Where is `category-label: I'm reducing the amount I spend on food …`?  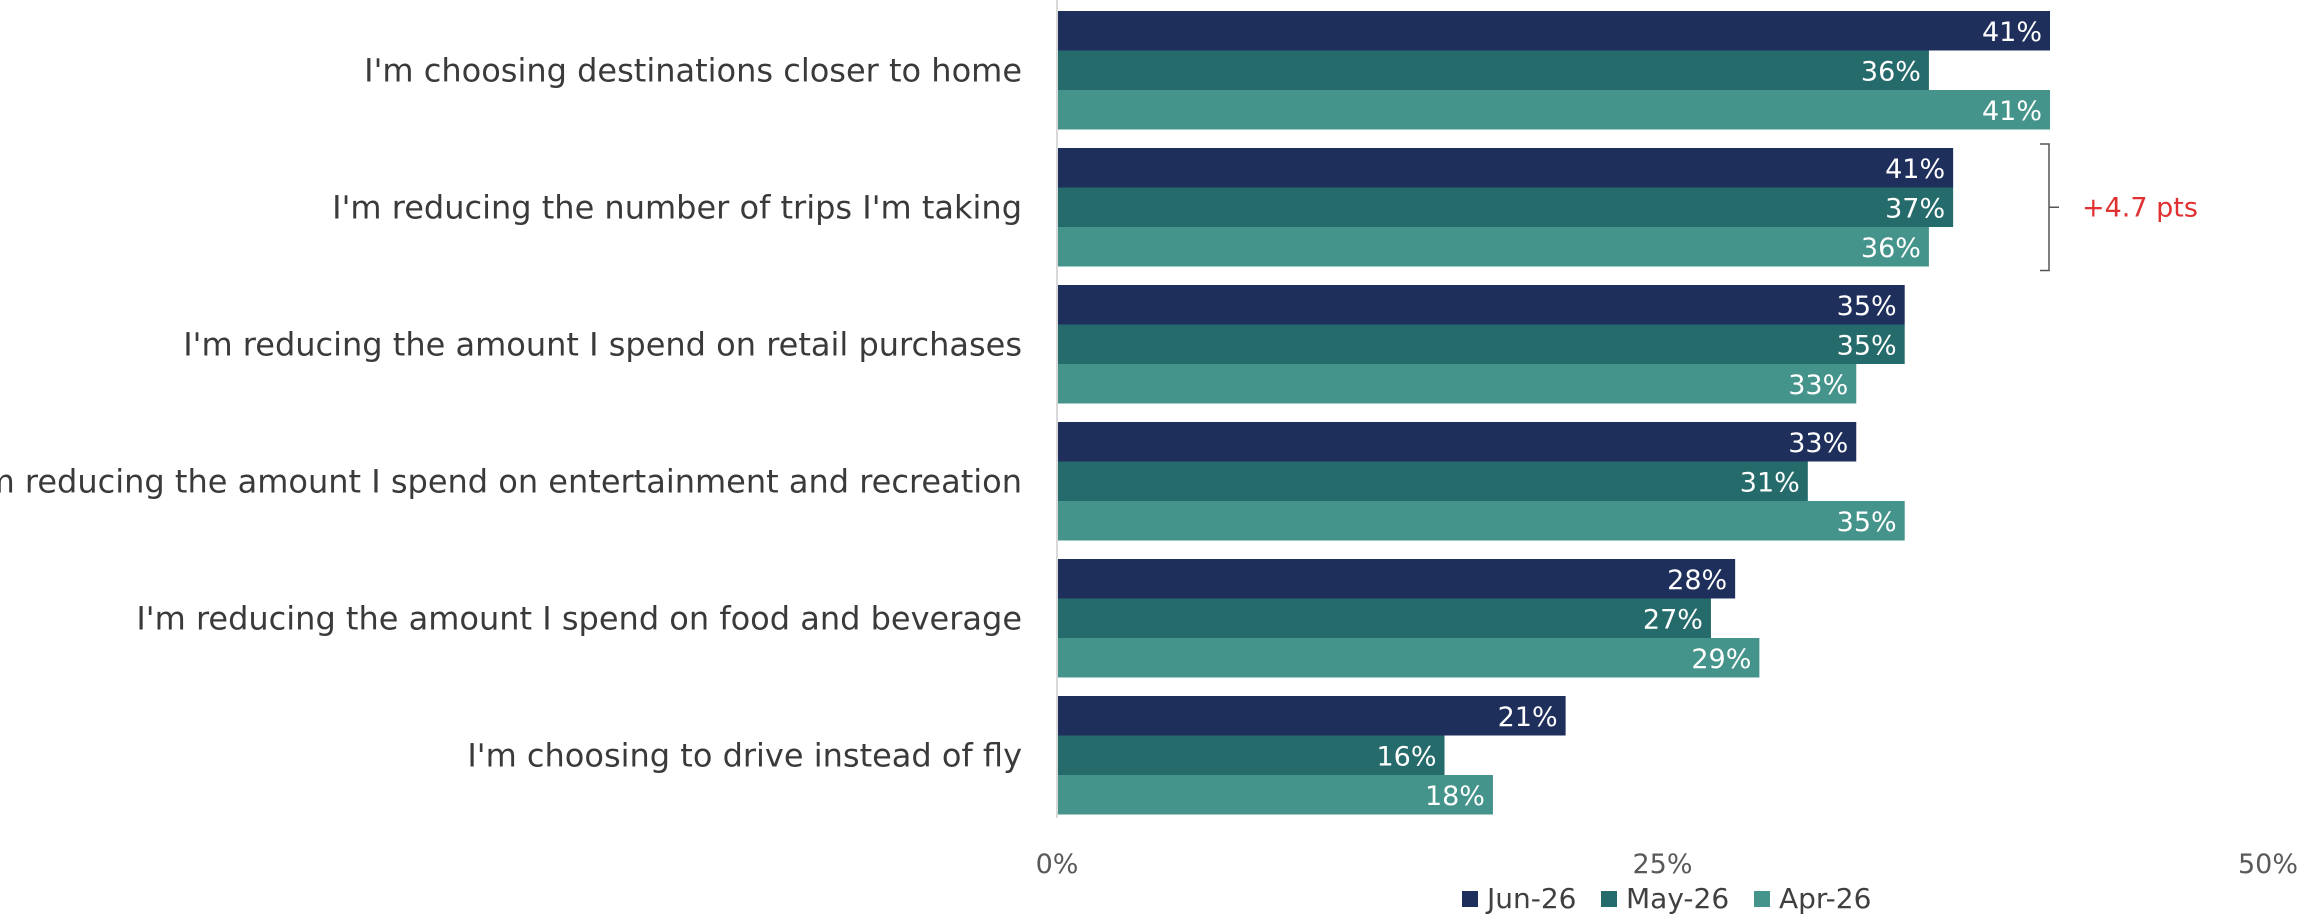
category-label: I'm reducing the amount I spend on food … is located at coordinates (579, 618).